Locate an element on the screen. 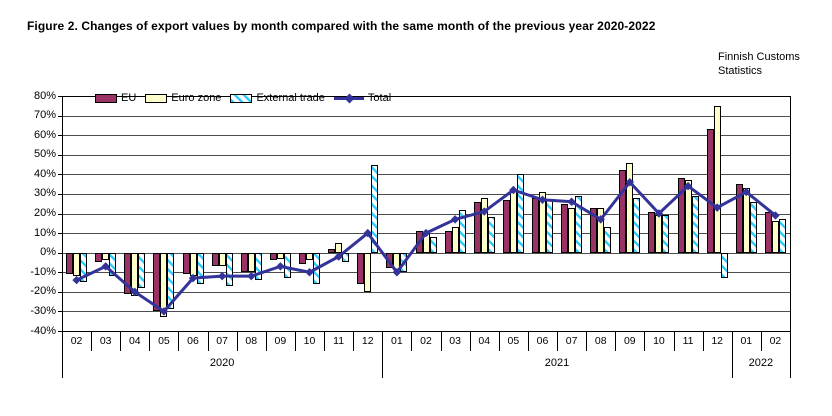 Image resolution: width=832 pixels, height=416 pixels. x-axis-month-label: 07 is located at coordinates (222, 341).